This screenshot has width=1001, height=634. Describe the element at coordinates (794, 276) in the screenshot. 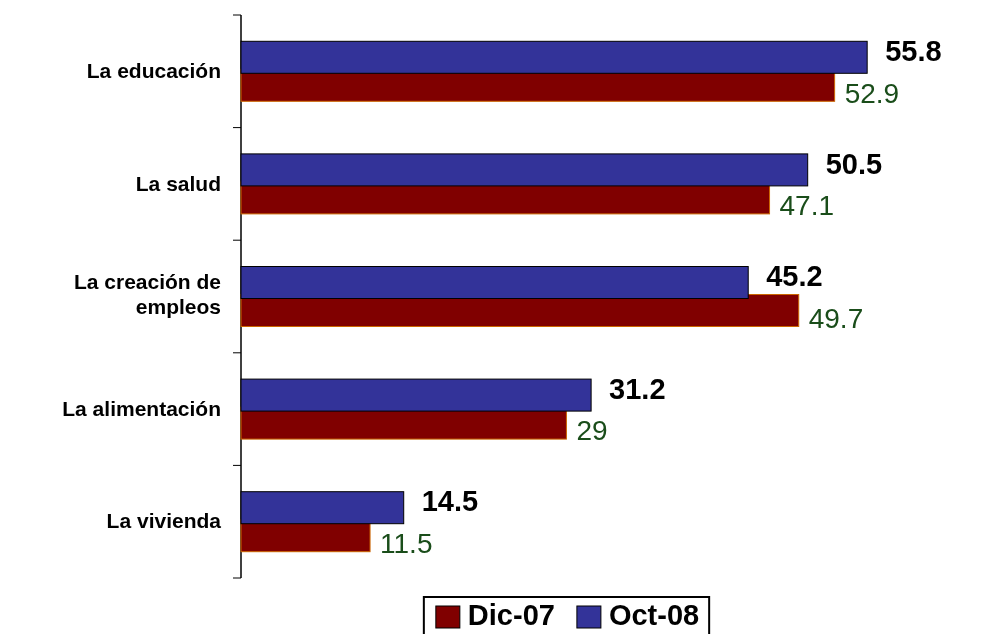

I see `data-label: 45.2` at that location.